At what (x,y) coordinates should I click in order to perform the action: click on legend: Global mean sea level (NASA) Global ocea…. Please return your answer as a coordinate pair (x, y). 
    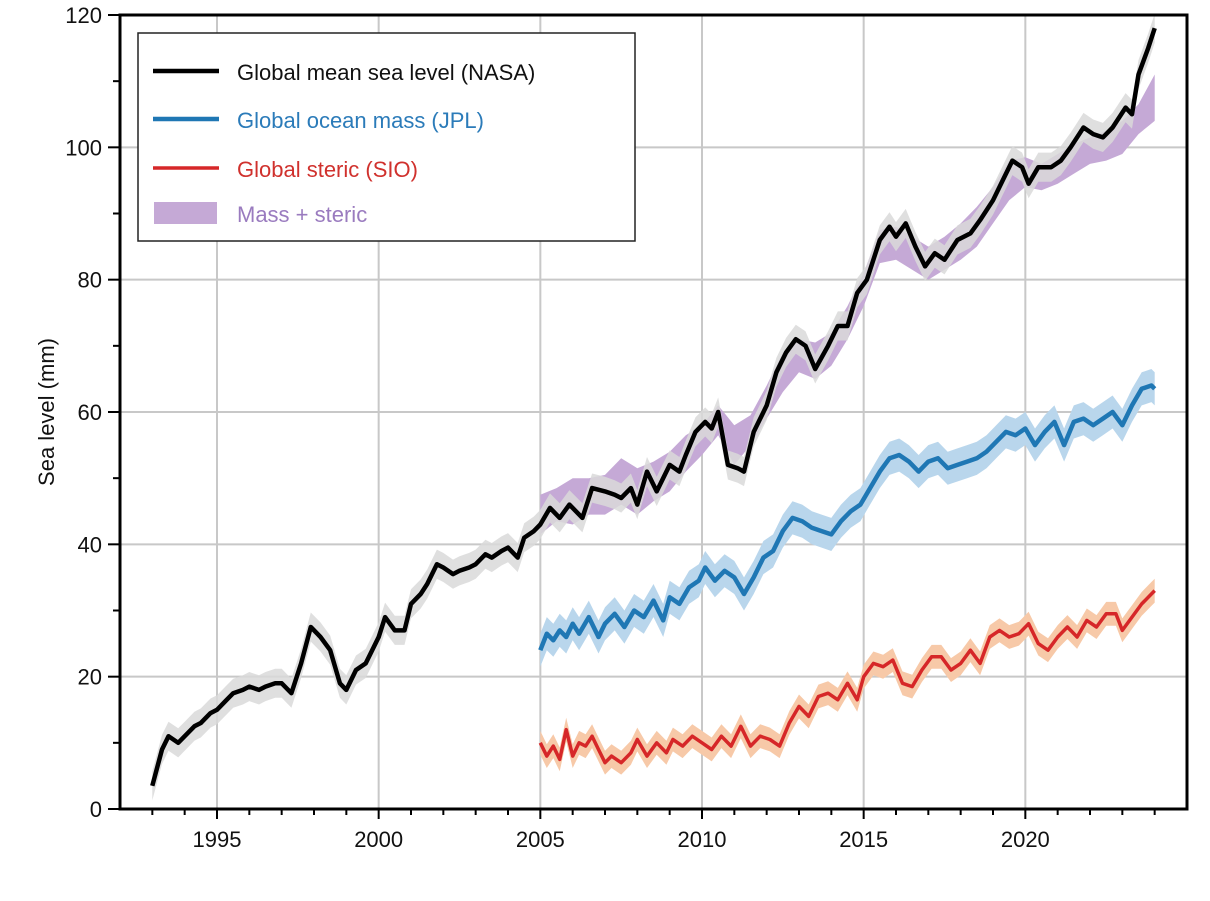
    Looking at the image, I should click on (386, 137).